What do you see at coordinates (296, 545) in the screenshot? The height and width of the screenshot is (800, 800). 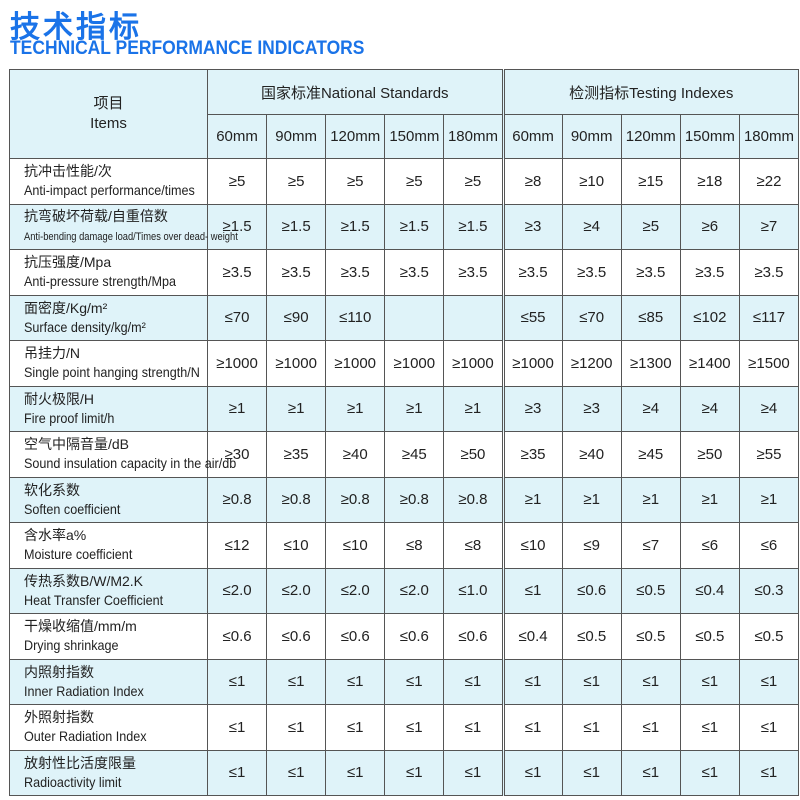 I see `national-value: ≤10` at bounding box center [296, 545].